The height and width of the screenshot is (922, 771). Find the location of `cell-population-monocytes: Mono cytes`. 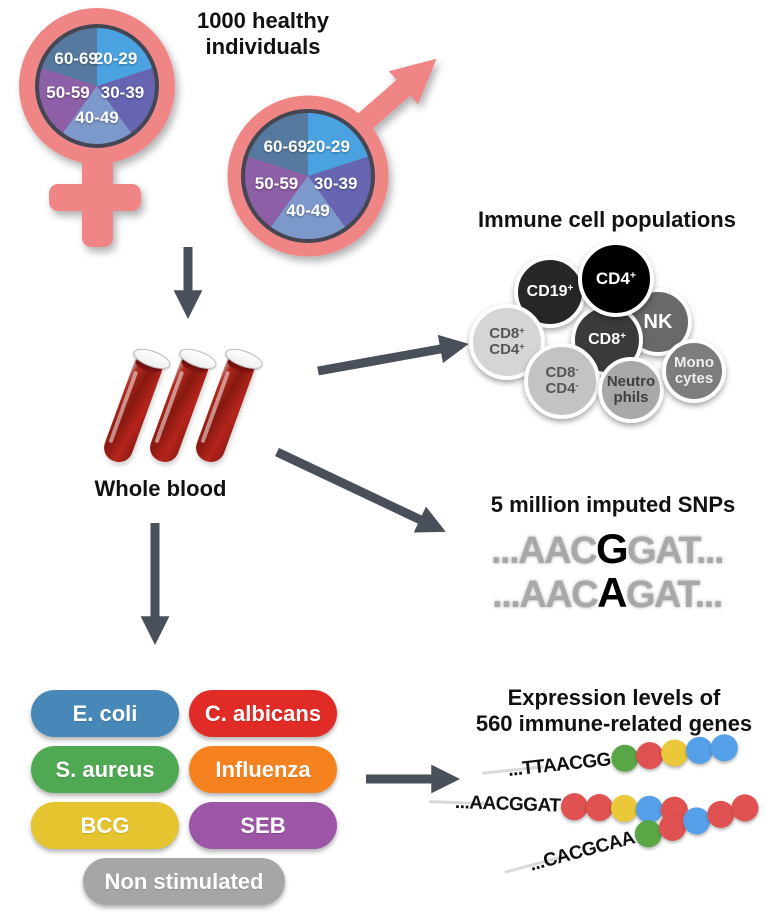

cell-population-monocytes: Mono cytes is located at coordinates (694, 371).